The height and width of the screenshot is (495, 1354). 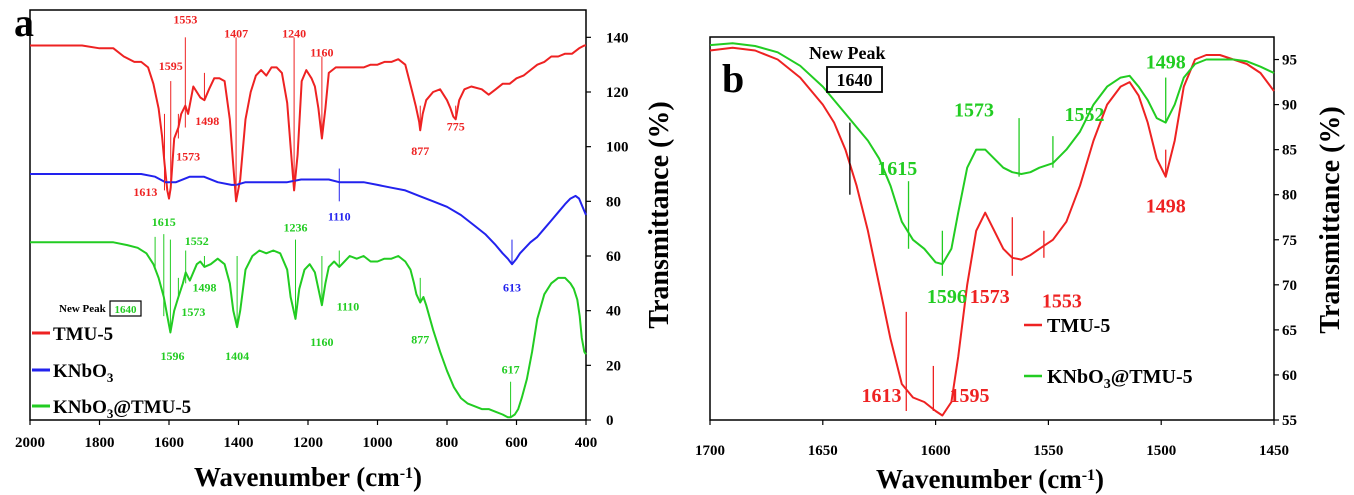 What do you see at coordinates (1289, 151) in the screenshot?
I see `y-tick-label: 85` at bounding box center [1289, 151].